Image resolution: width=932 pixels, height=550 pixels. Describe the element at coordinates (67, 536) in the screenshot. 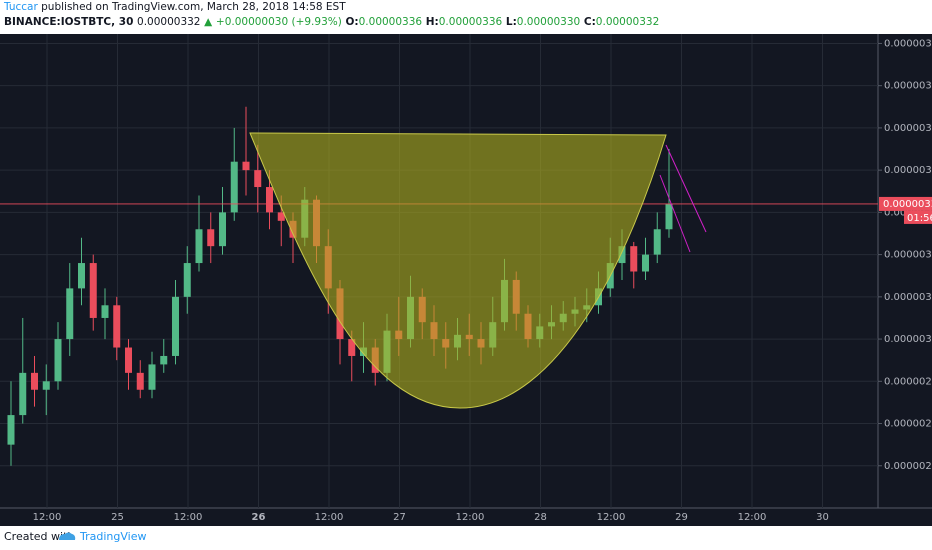

I see `logo` at that location.